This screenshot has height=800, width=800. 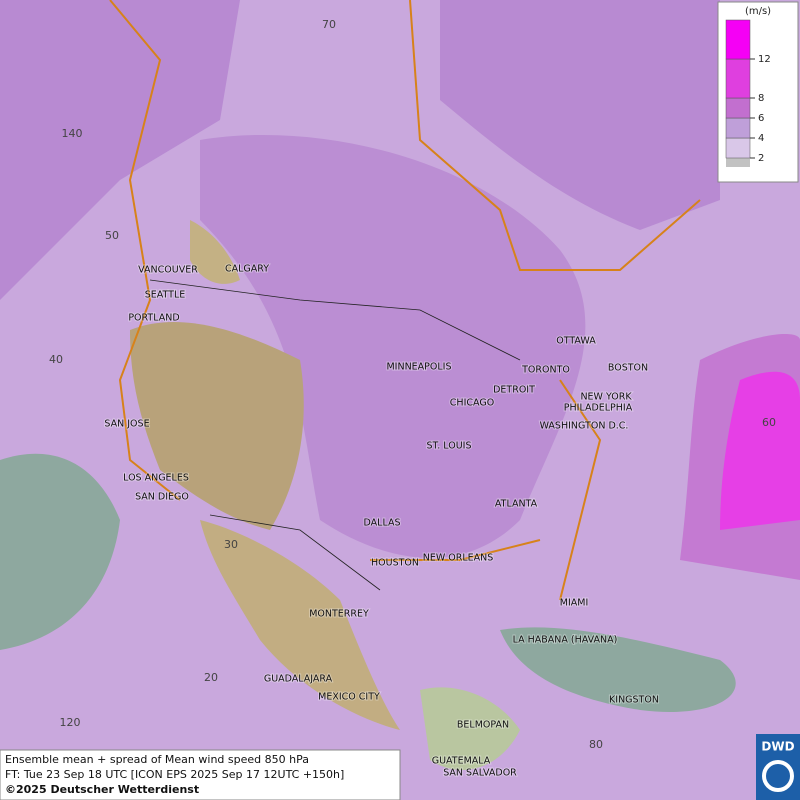 I want to click on city-label: BOSTON, so click(x=628, y=368).